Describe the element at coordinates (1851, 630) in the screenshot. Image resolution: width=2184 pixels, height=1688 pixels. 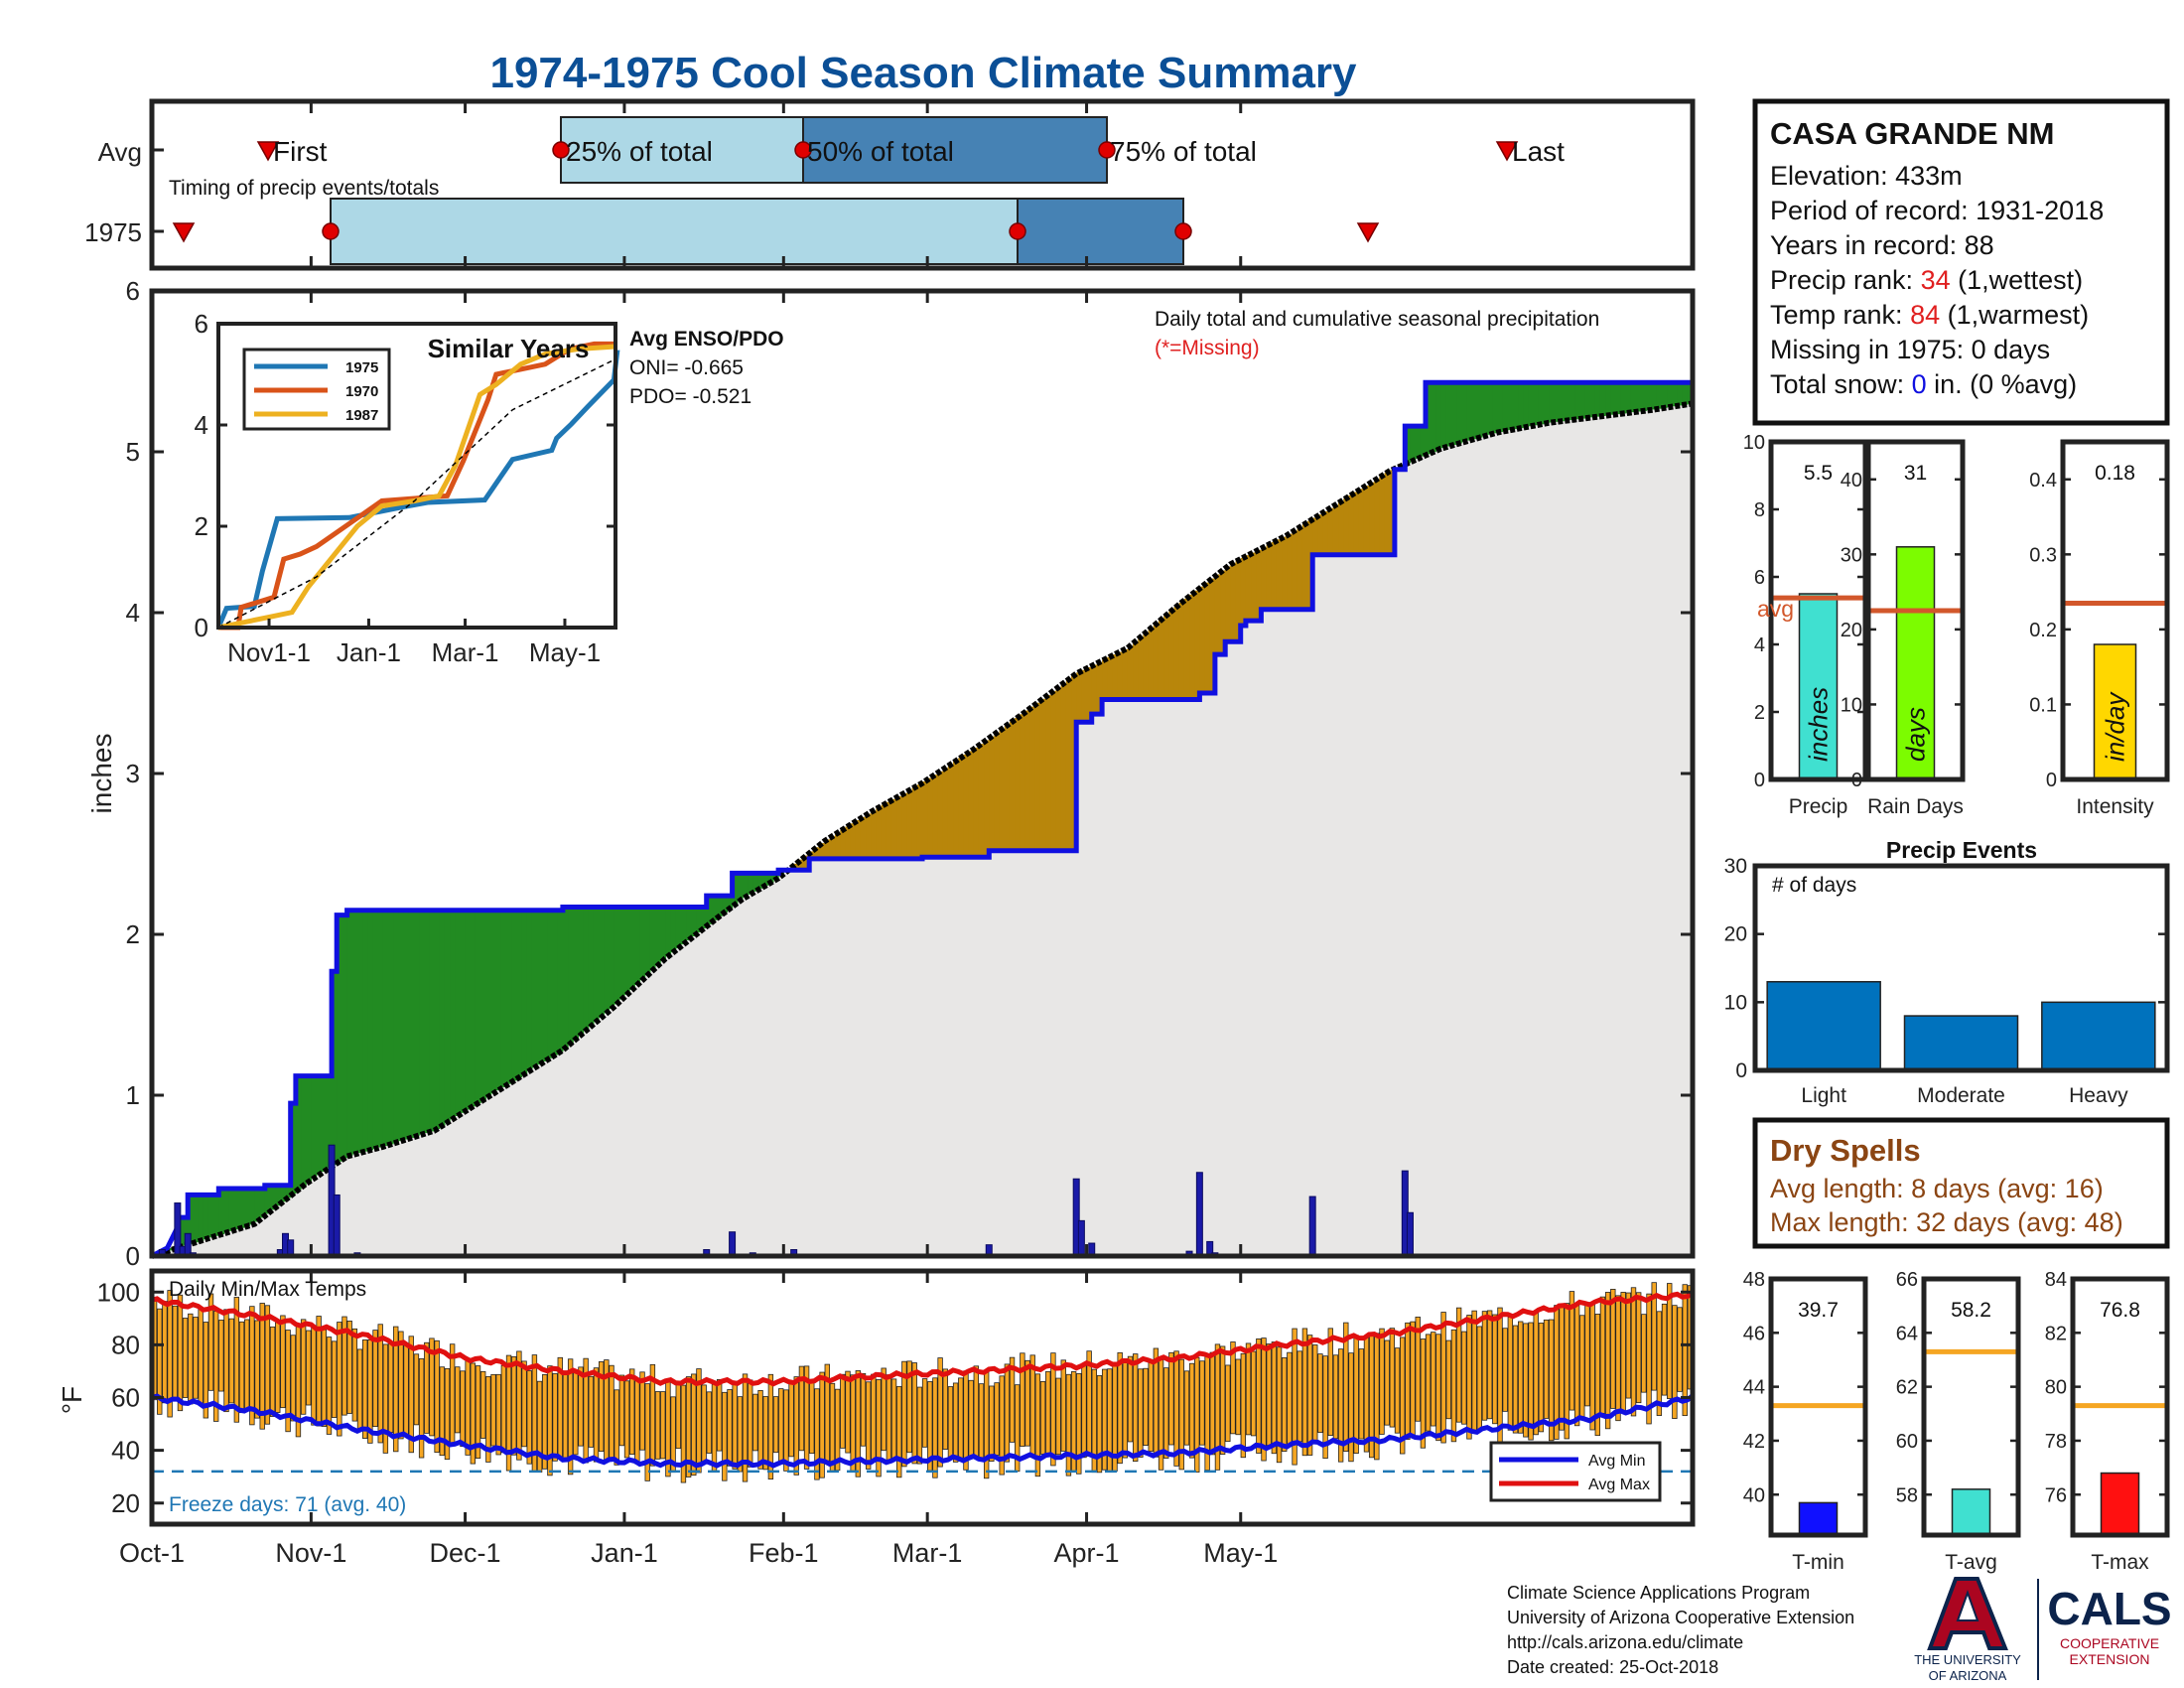
I see `summary-ytick-label: 20` at that location.